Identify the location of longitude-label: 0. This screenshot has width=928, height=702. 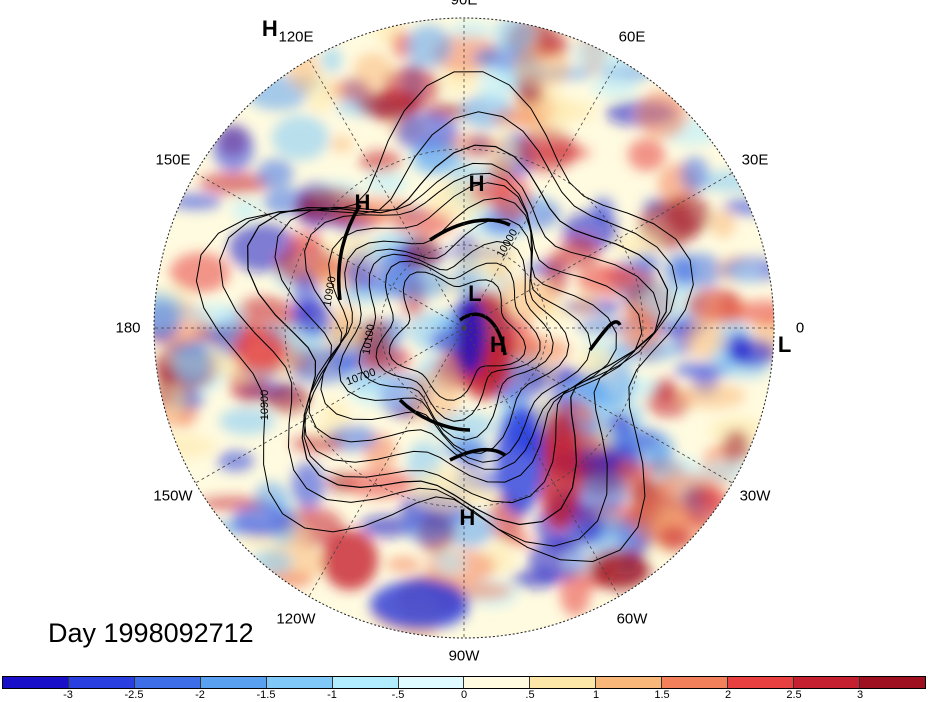
(800, 328).